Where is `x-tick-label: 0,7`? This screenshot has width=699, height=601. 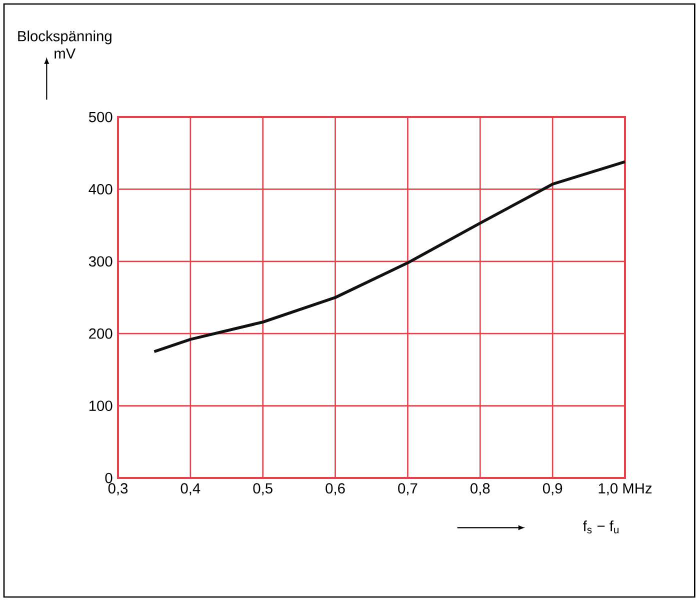 x-tick-label: 0,7 is located at coordinates (408, 489).